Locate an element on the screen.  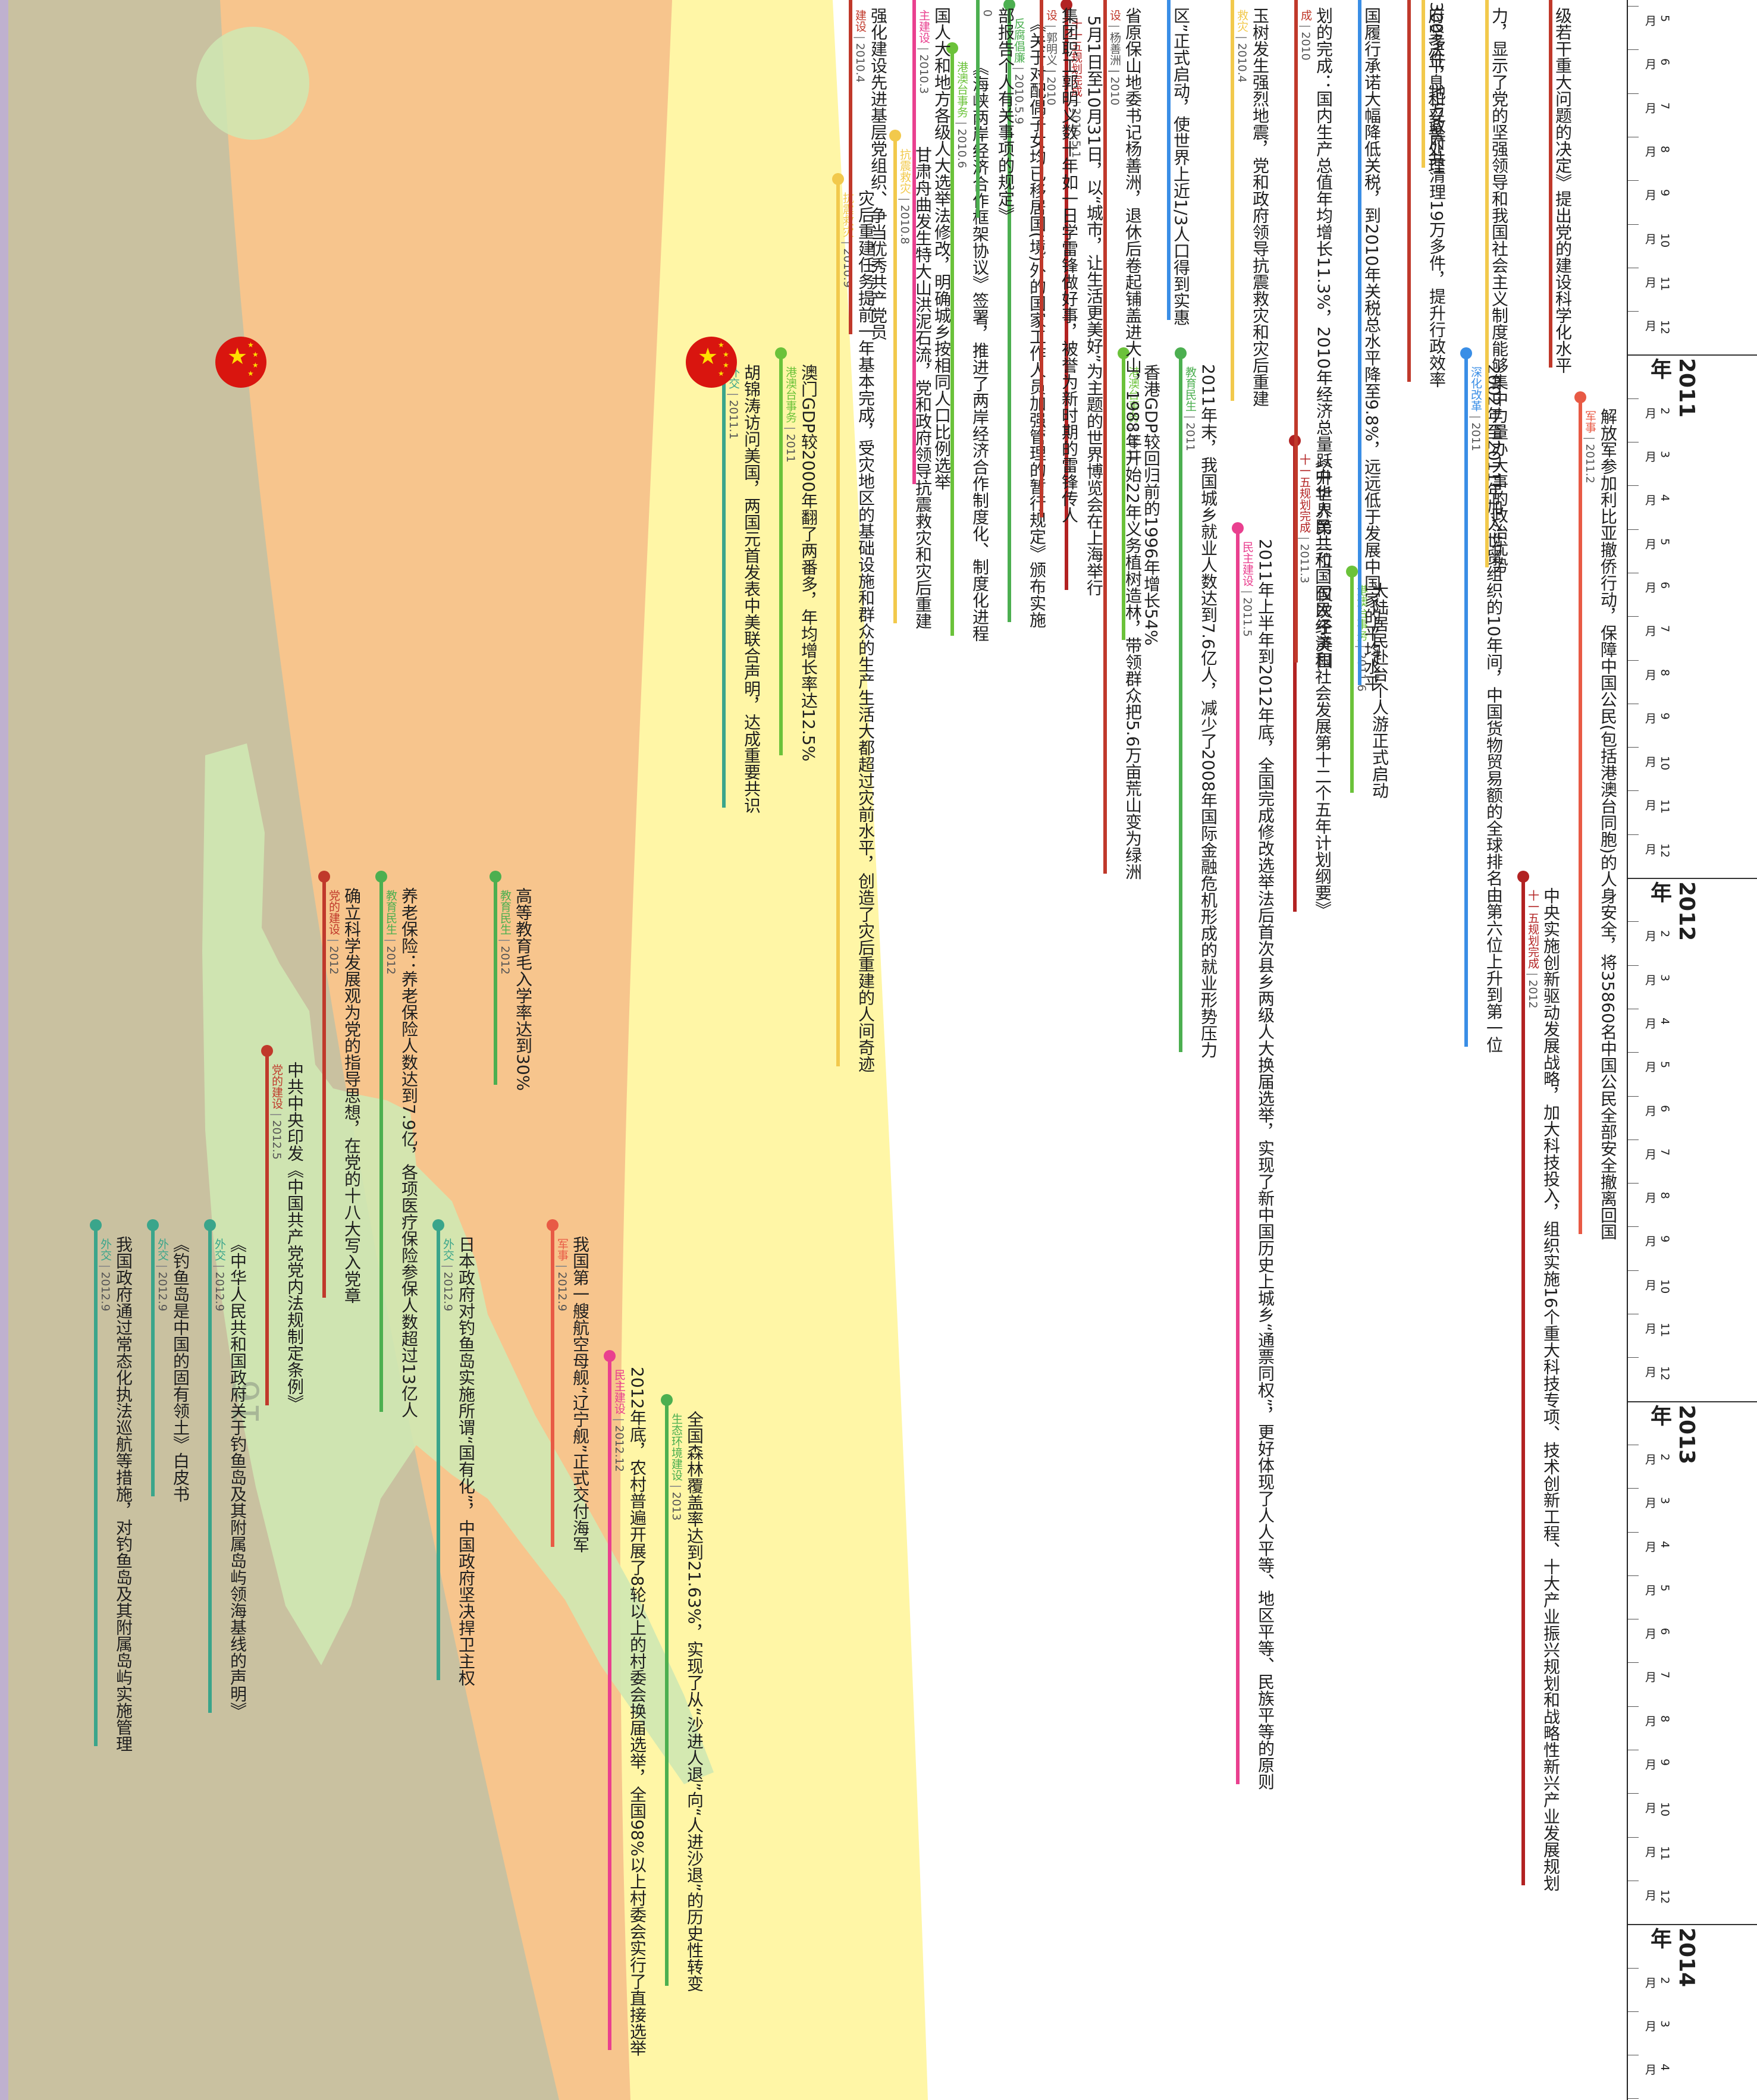
month-tick: 8月 is located at coordinates (1649, 1193).